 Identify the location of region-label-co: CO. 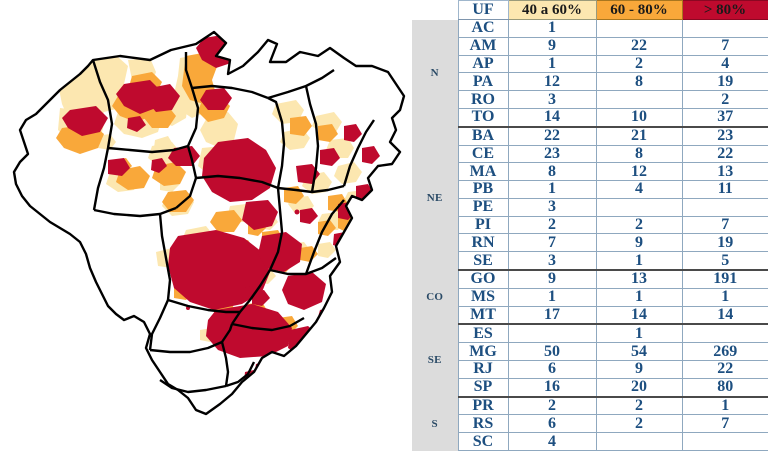
(435, 297).